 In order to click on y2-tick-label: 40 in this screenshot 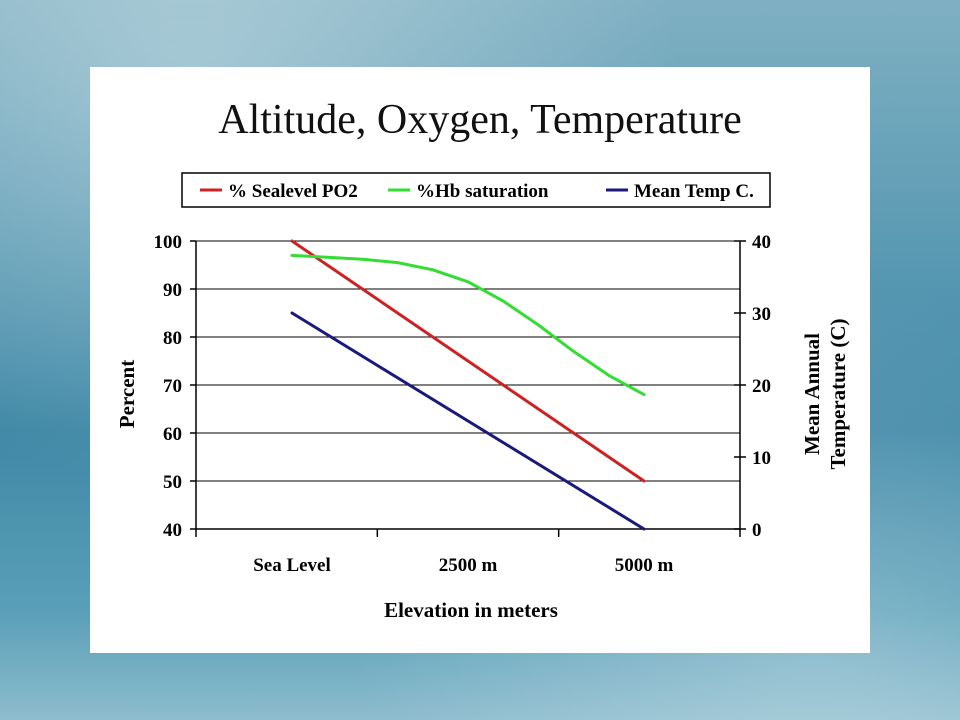, I will do `click(761, 242)`.